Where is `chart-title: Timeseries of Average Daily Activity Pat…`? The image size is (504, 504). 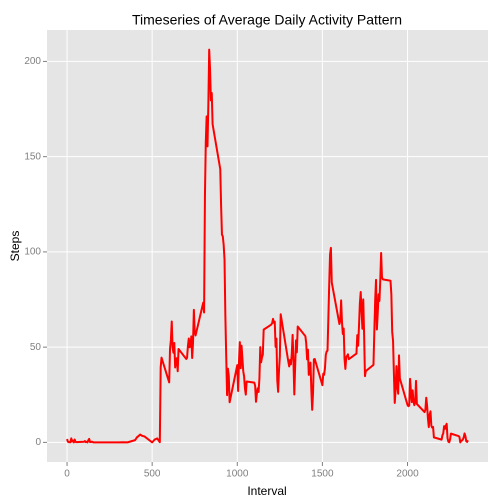
chart-title: Timeseries of Average Daily Activity Pat… is located at coordinates (267, 20).